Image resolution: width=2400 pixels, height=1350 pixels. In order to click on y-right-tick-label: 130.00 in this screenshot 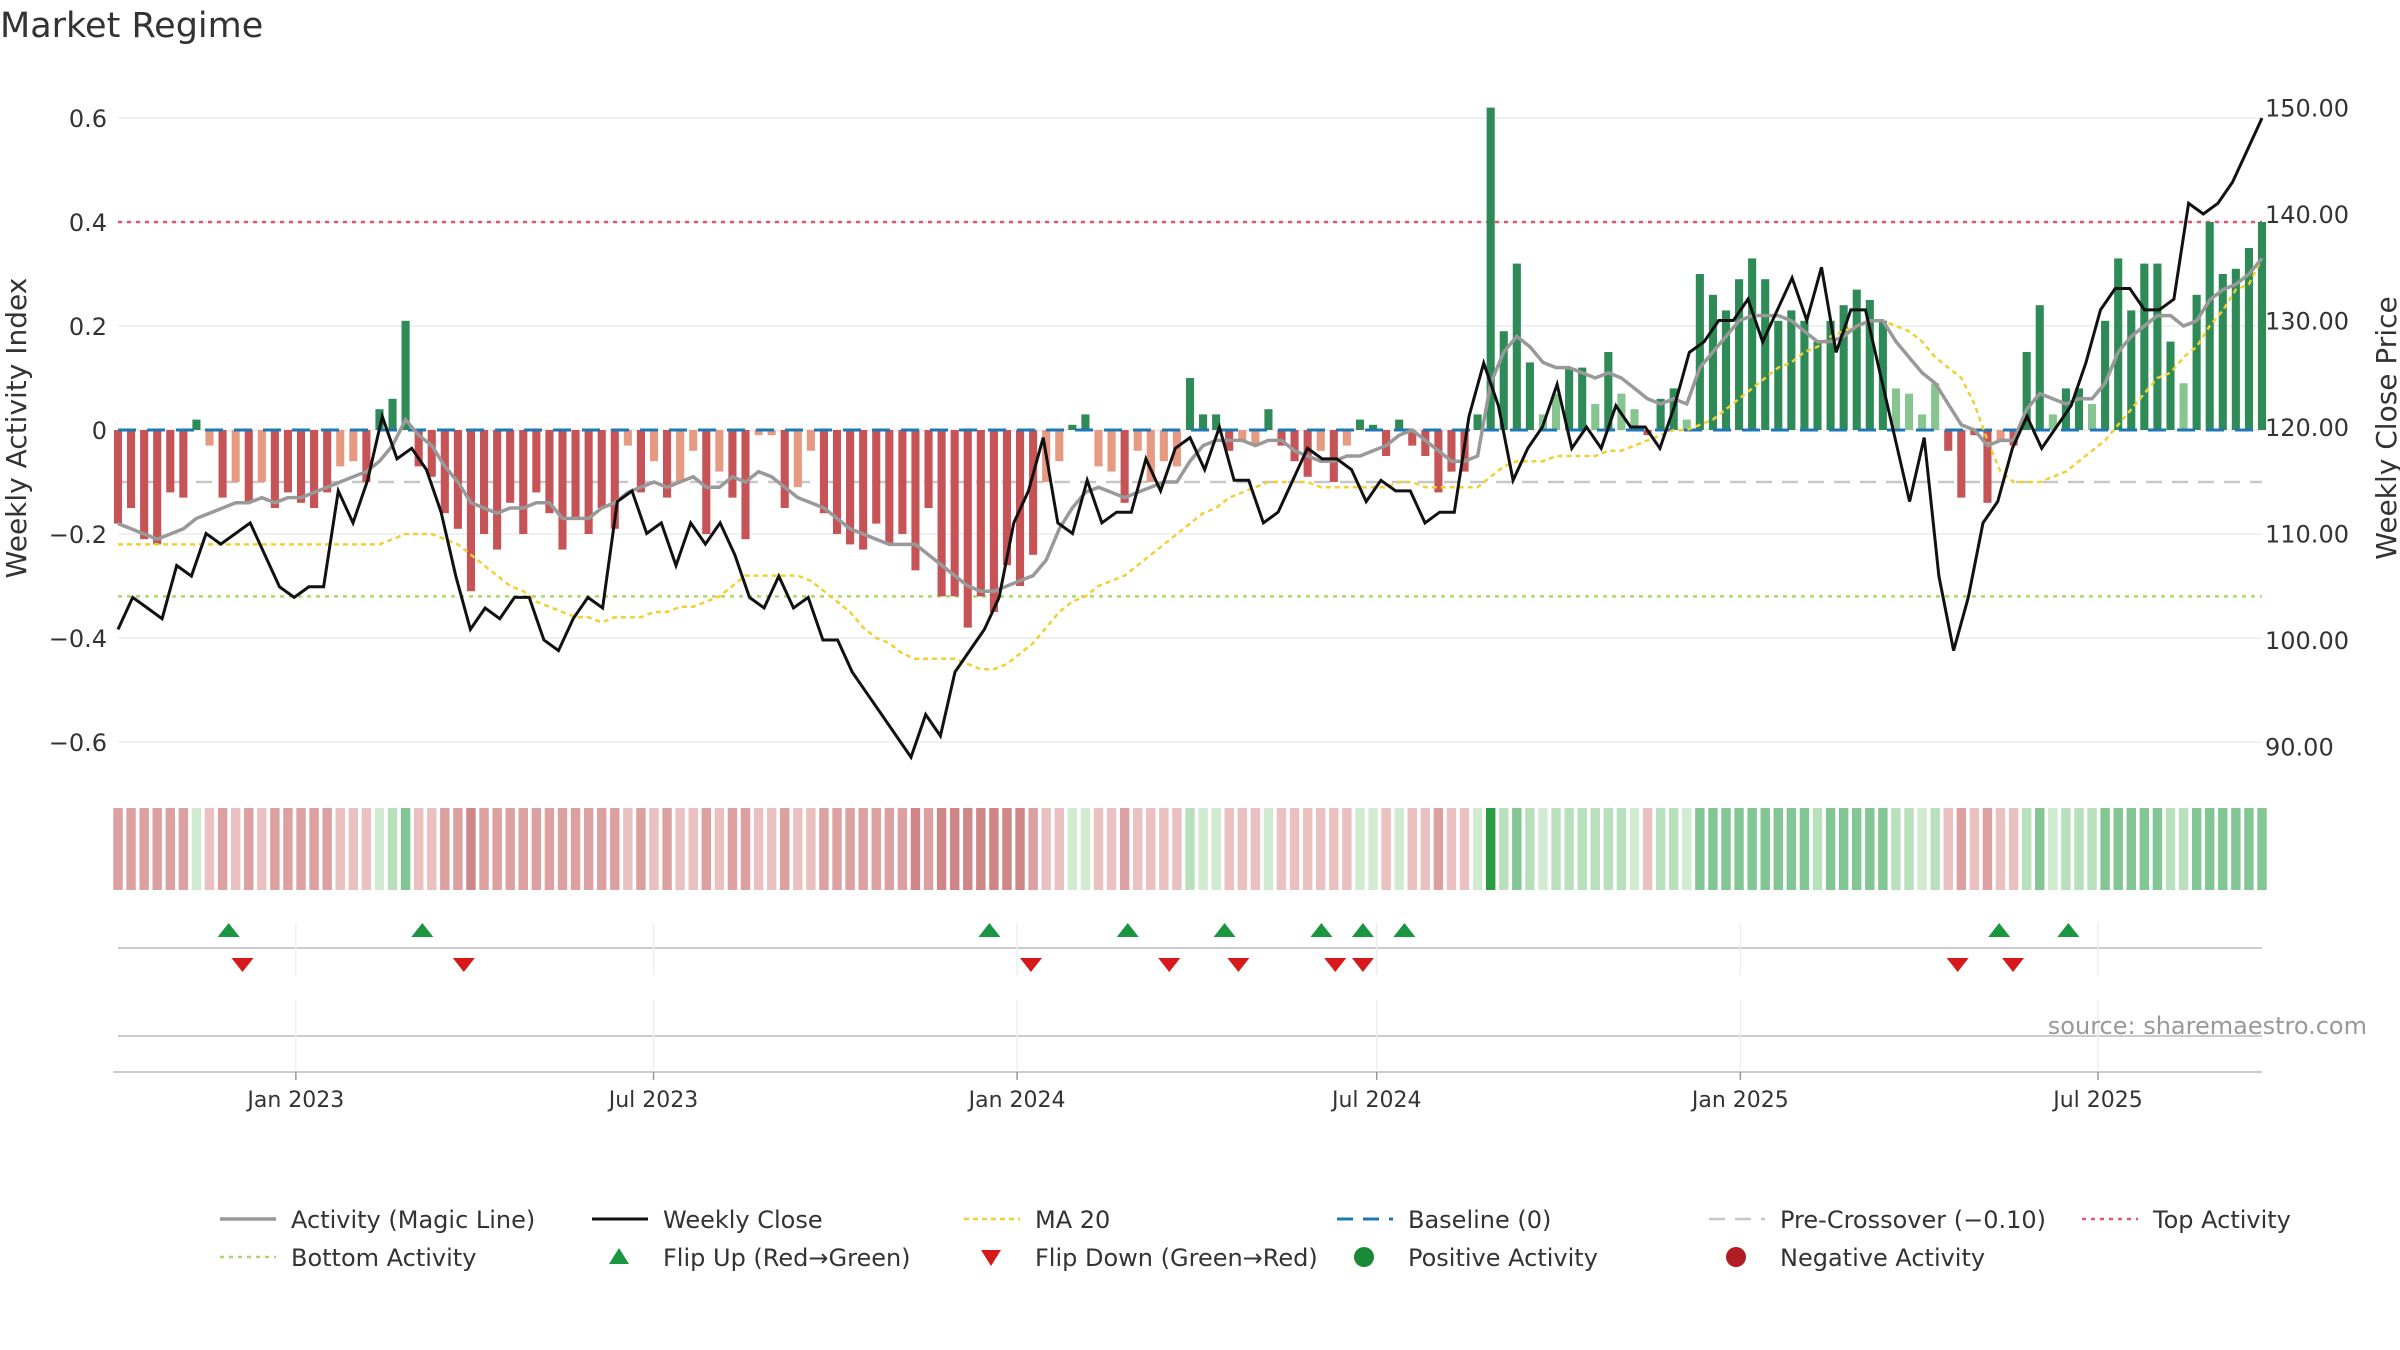, I will do `click(2307, 322)`.